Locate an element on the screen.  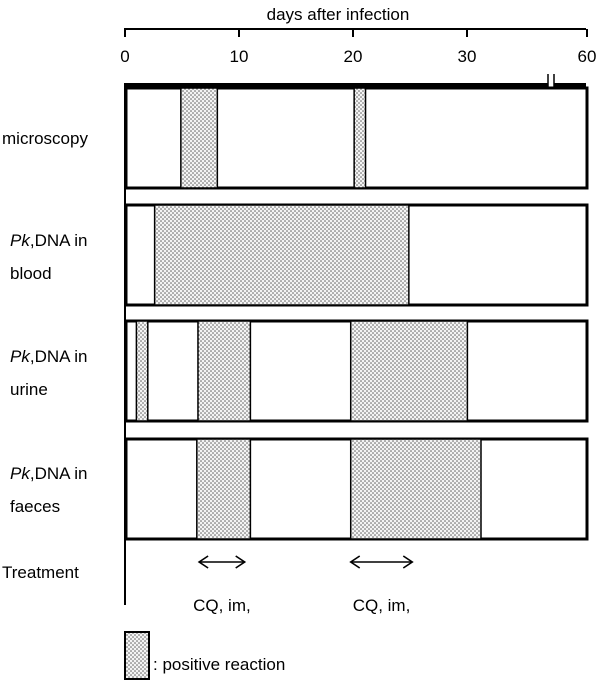
treatment-courses: CQ, im, CQ, im, is located at coordinates (303, 585).